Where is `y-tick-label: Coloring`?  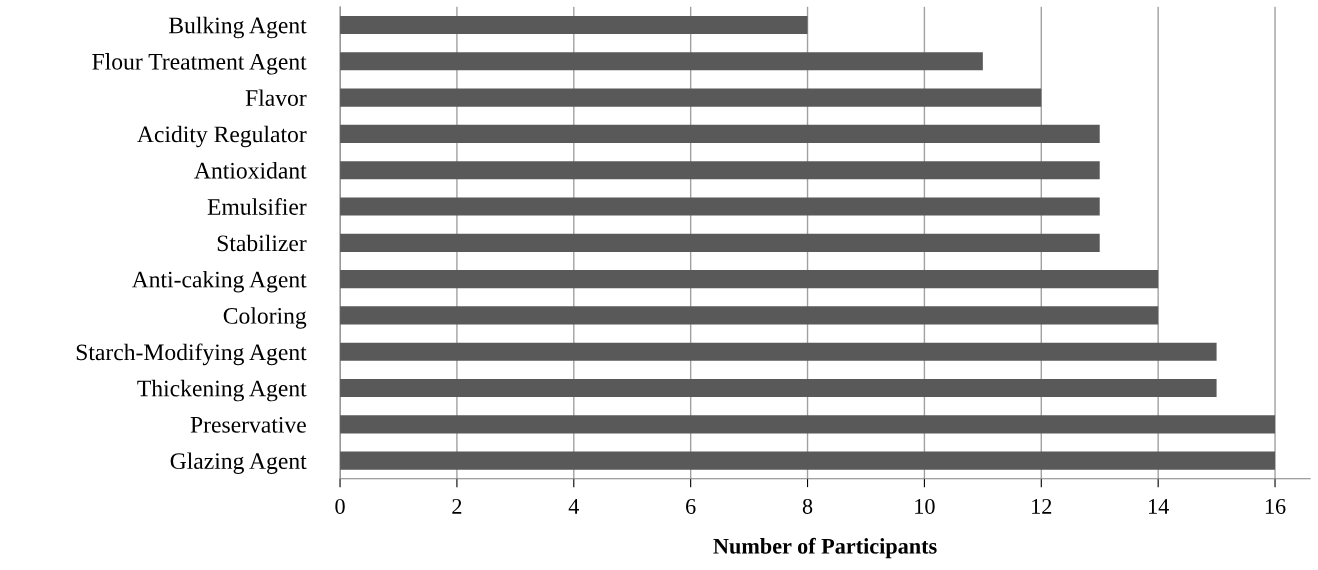 y-tick-label: Coloring is located at coordinates (265, 318).